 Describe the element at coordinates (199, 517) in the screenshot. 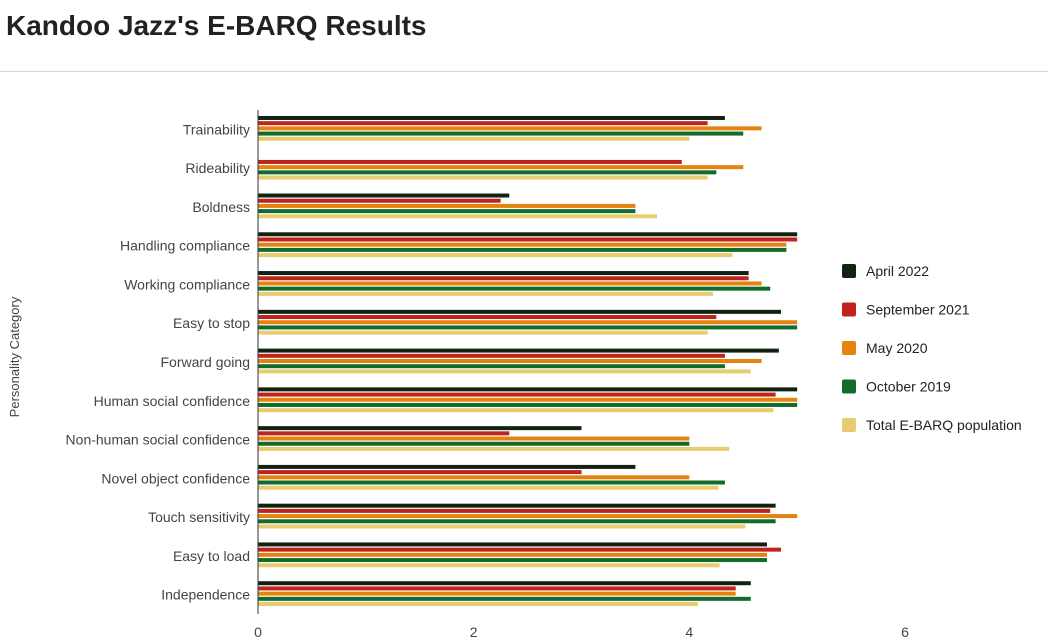

I see `category-label: Touch sensitivity` at that location.